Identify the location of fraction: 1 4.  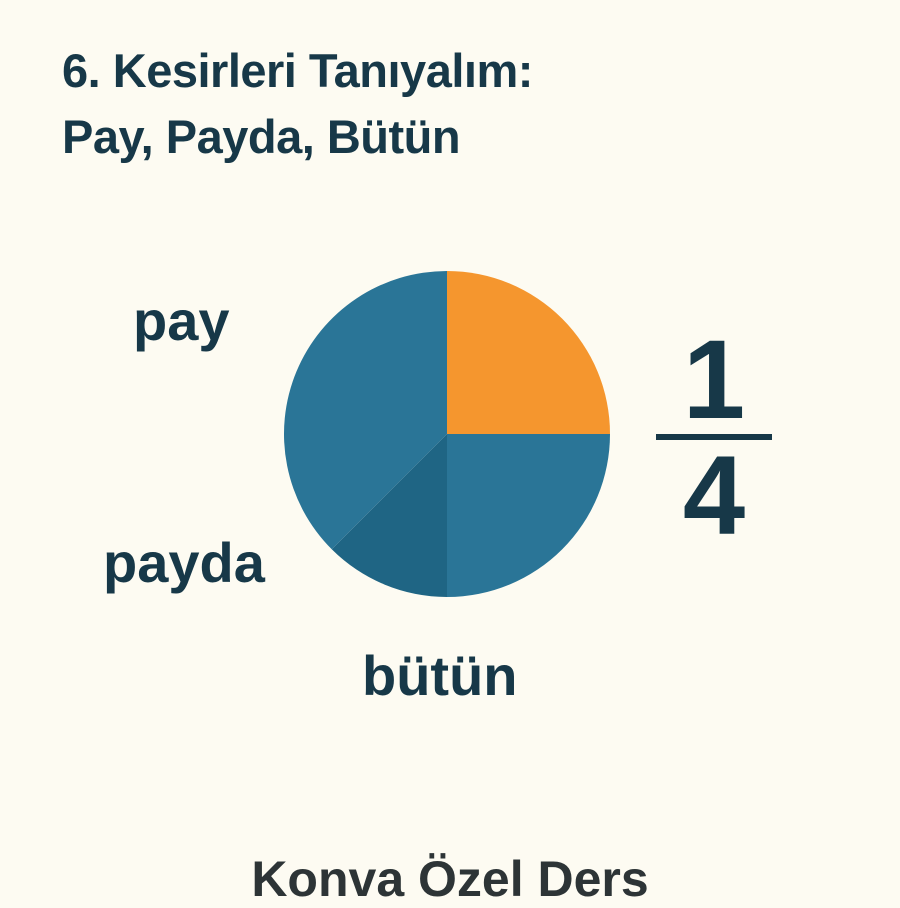
(714, 437).